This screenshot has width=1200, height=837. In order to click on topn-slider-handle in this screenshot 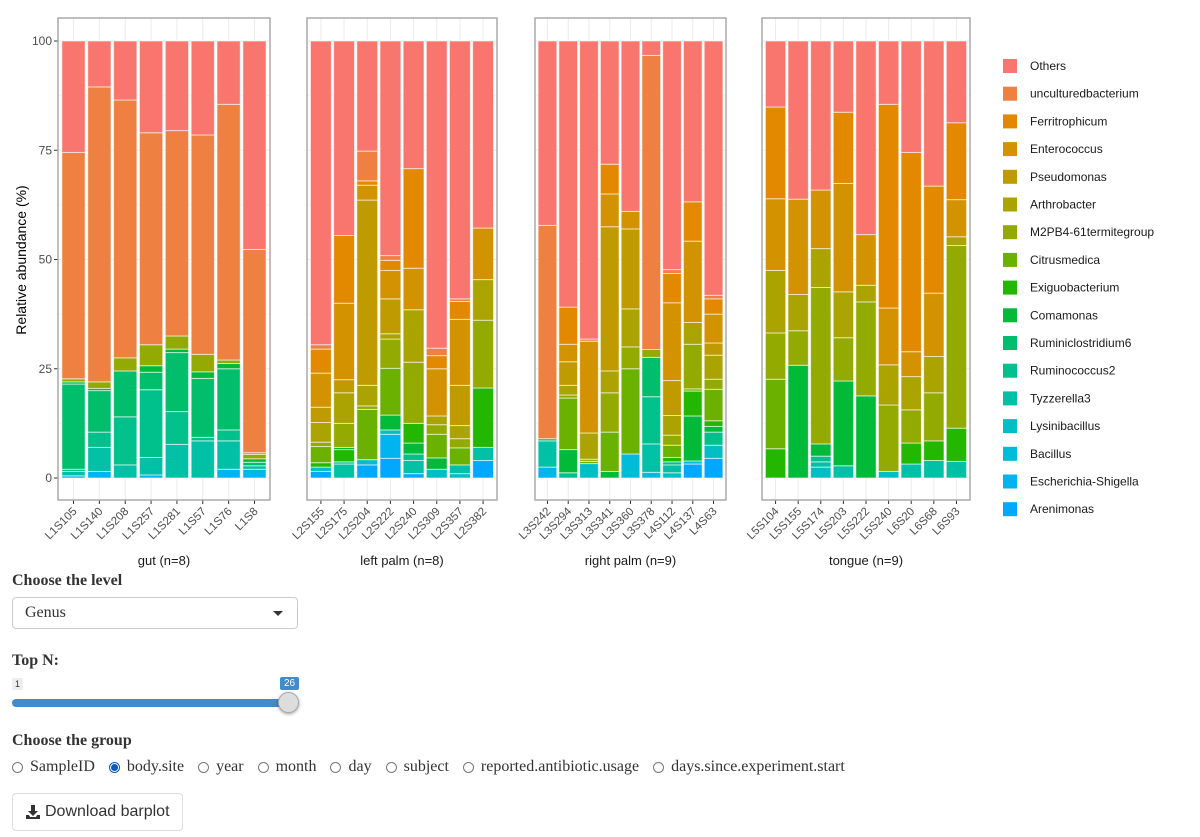, I will do `click(288, 702)`.